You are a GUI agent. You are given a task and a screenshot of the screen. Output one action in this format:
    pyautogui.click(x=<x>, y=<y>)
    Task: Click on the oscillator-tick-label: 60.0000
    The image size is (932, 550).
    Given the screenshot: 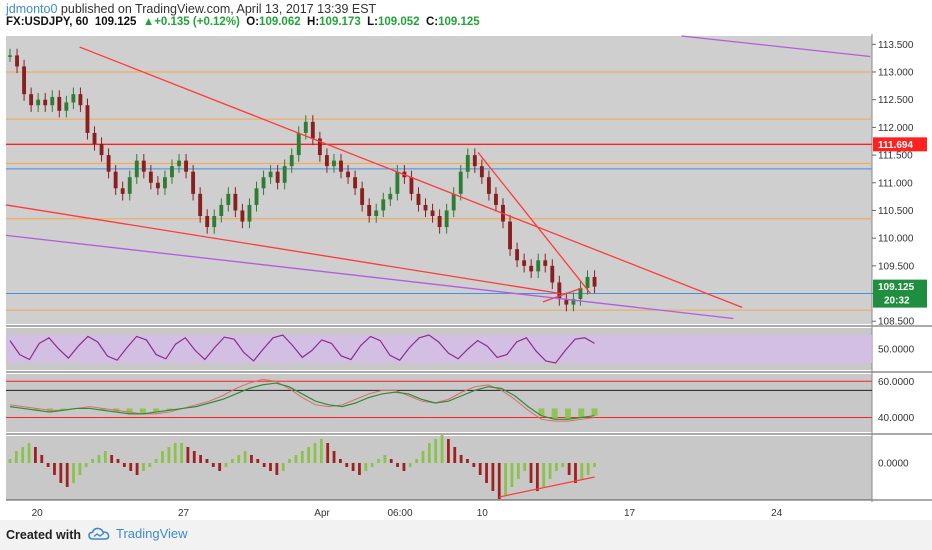 What is the action you would take?
    pyautogui.click(x=896, y=382)
    